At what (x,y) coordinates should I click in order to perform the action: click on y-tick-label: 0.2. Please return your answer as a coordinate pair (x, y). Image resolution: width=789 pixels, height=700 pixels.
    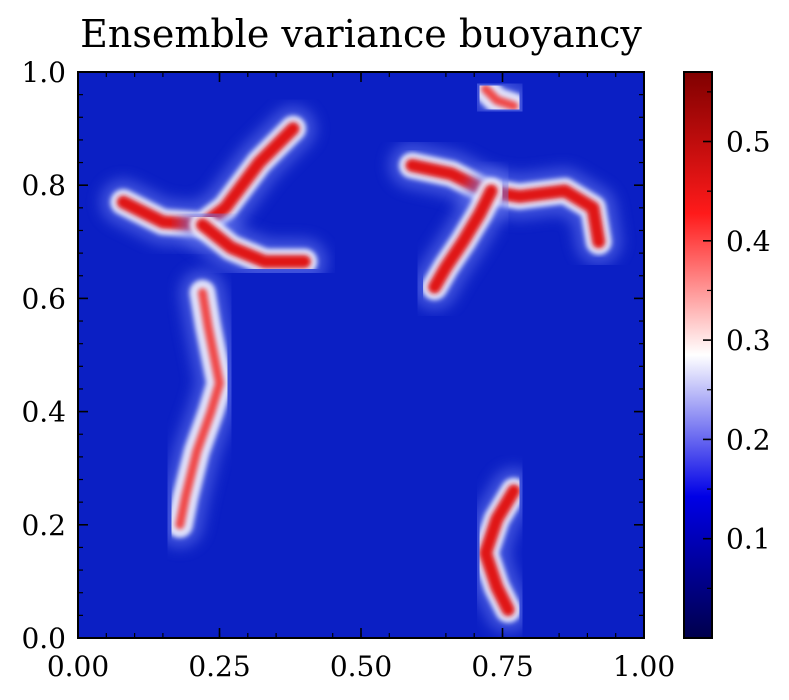
    Looking at the image, I should click on (43, 525).